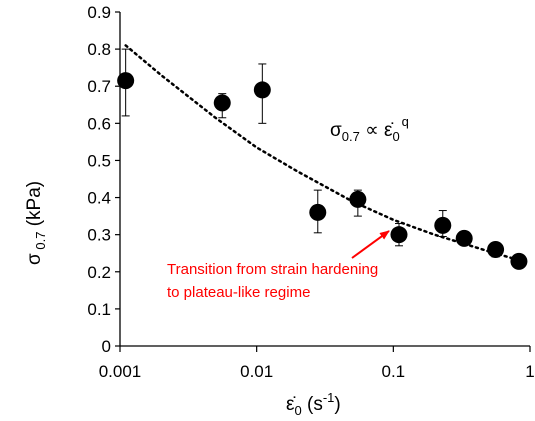 Image resolution: width=535 pixels, height=421 pixels. I want to click on y-tick-label: 0.2, so click(99, 272).